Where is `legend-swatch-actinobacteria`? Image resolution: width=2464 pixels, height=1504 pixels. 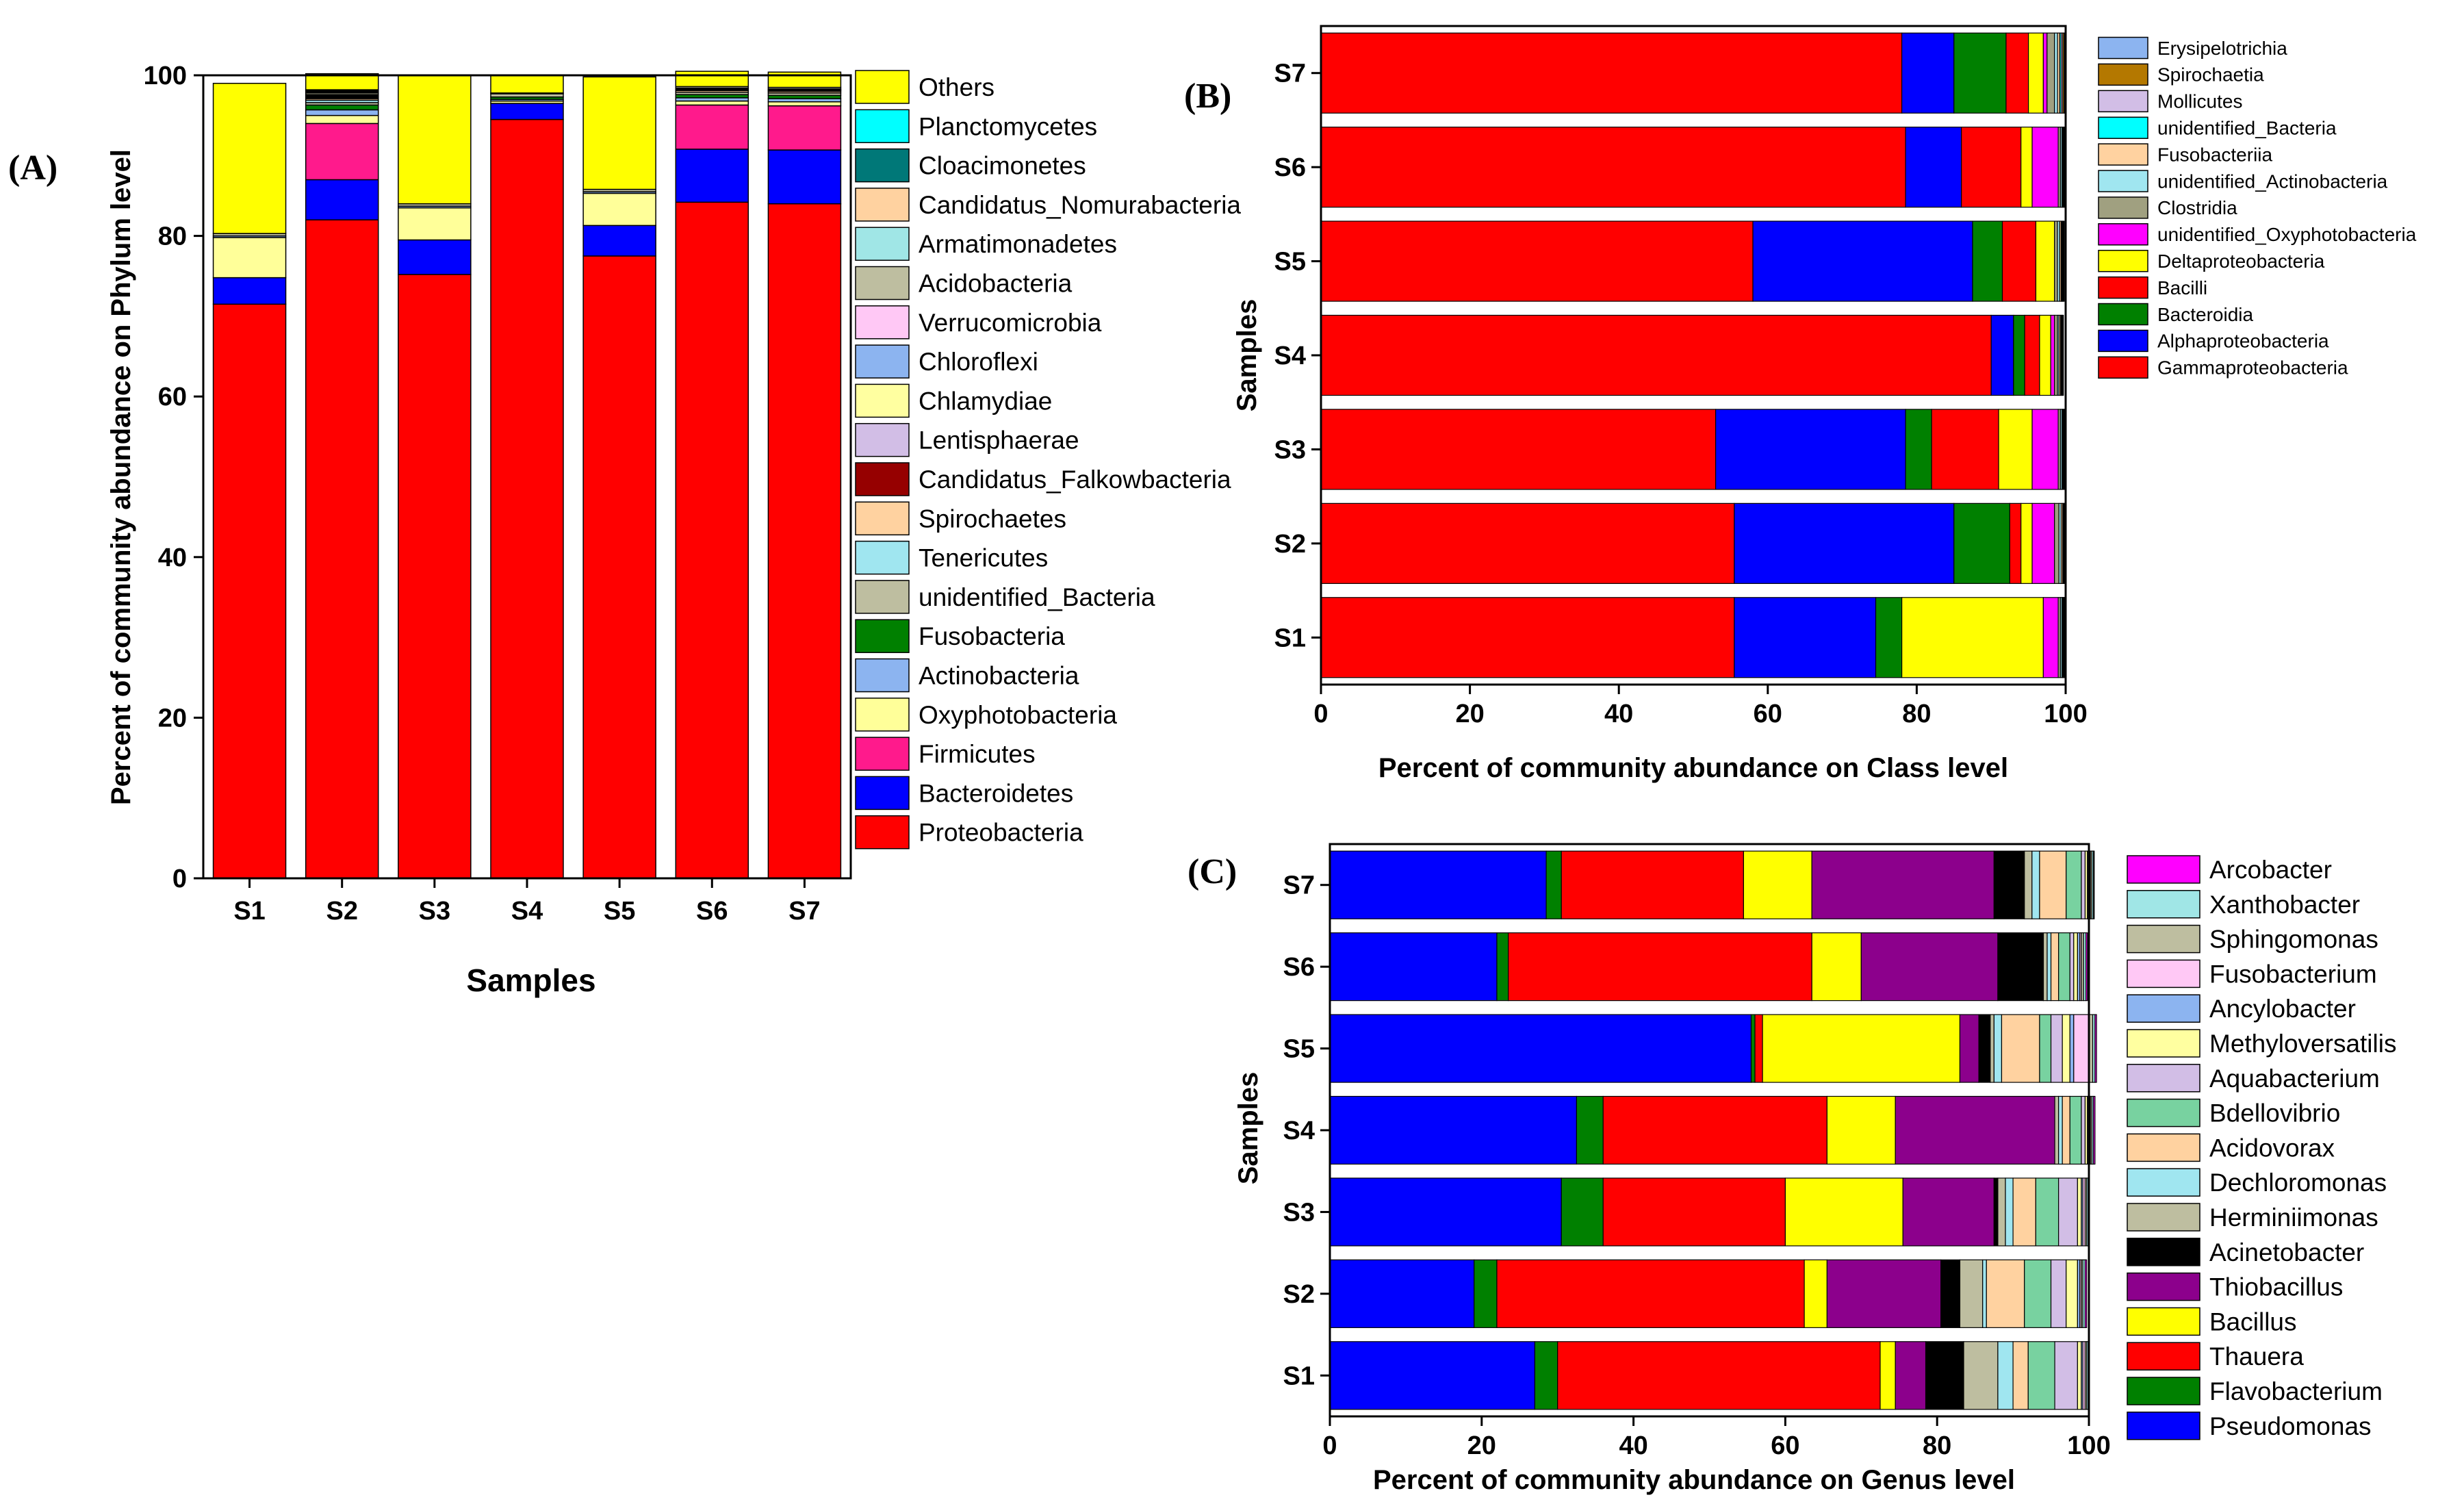
legend-swatch-actinobacteria is located at coordinates (882, 675).